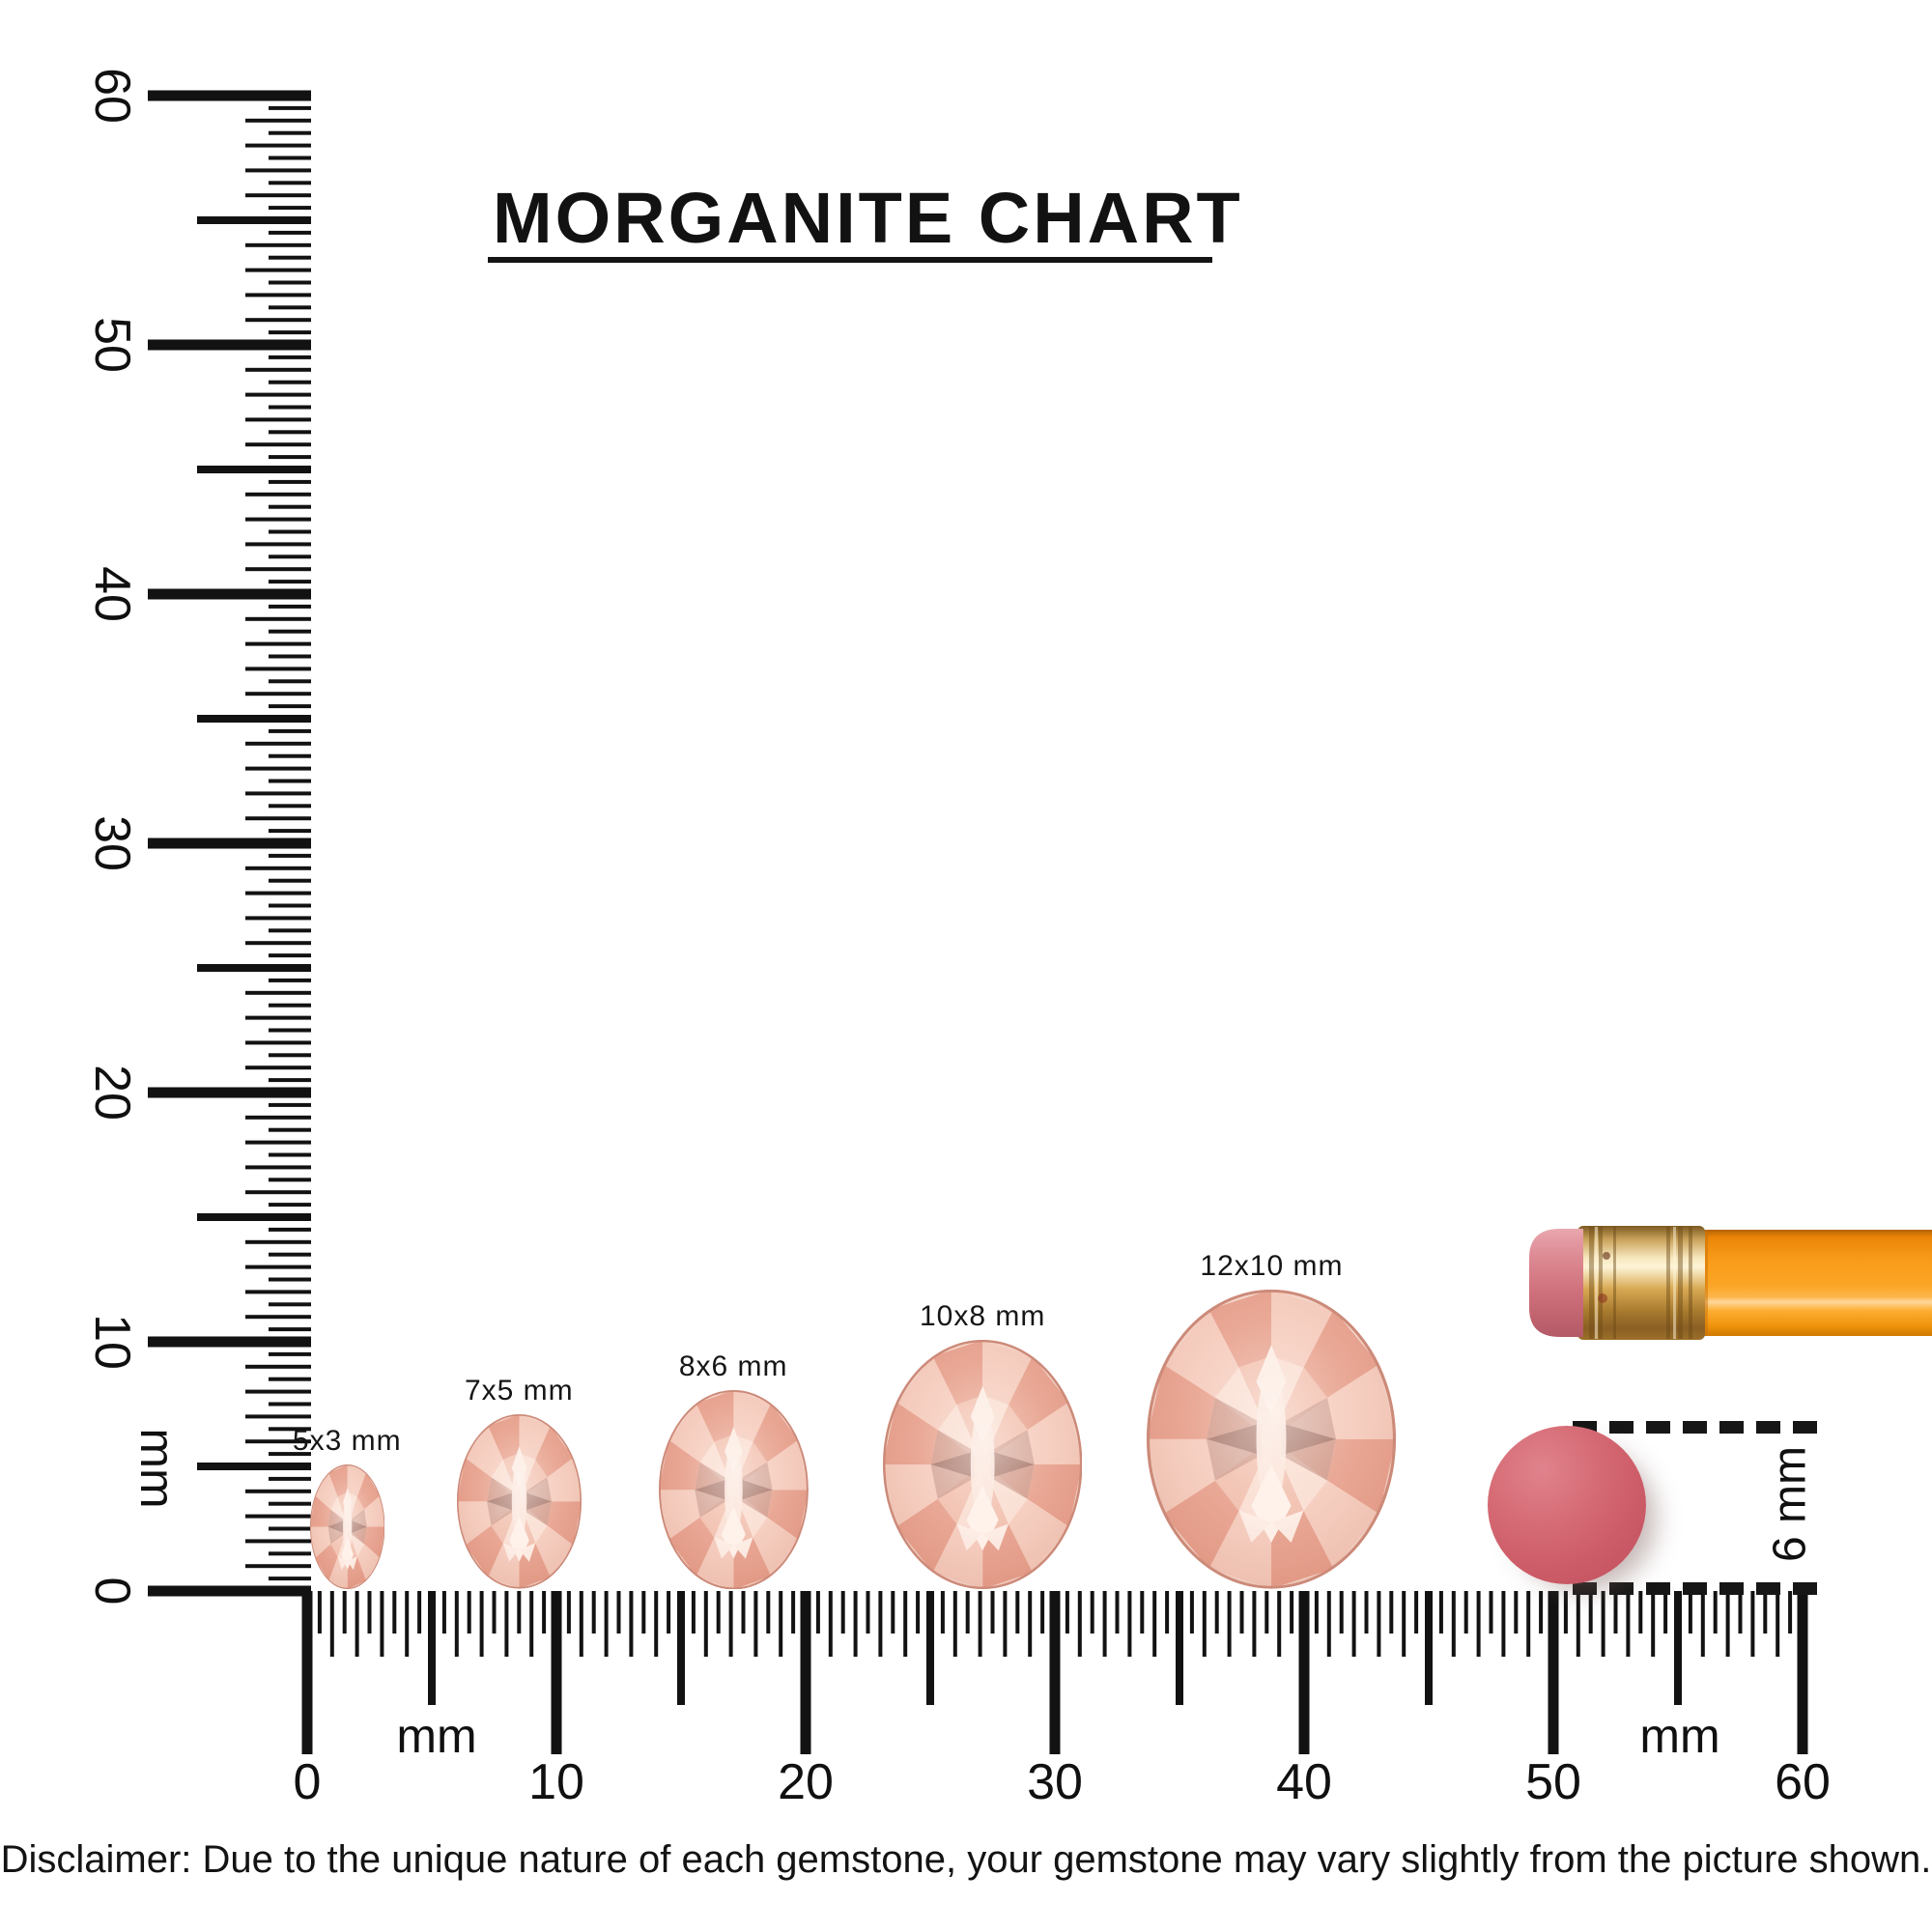  What do you see at coordinates (1803, 1782) in the screenshot?
I see `h-ruler-number-60: 60` at bounding box center [1803, 1782].